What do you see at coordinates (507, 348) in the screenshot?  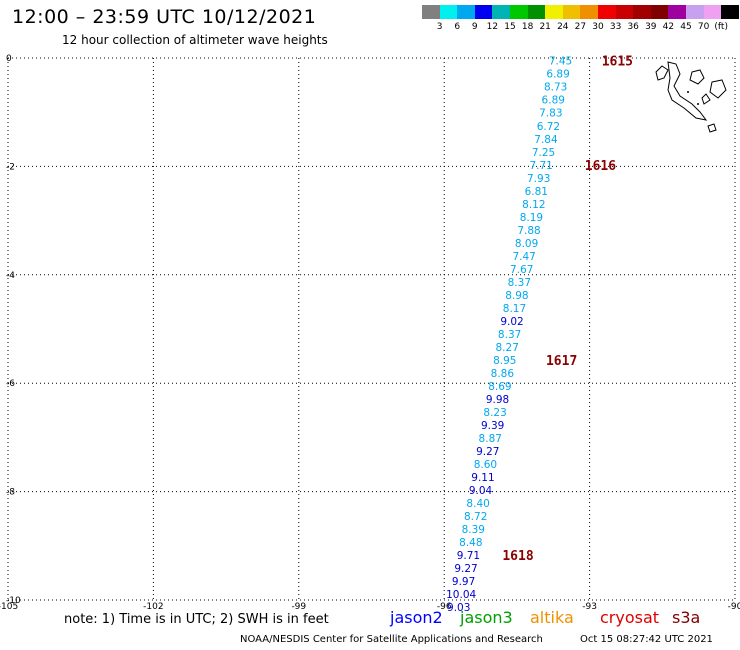 I see `swh-value: 8.27` at bounding box center [507, 348].